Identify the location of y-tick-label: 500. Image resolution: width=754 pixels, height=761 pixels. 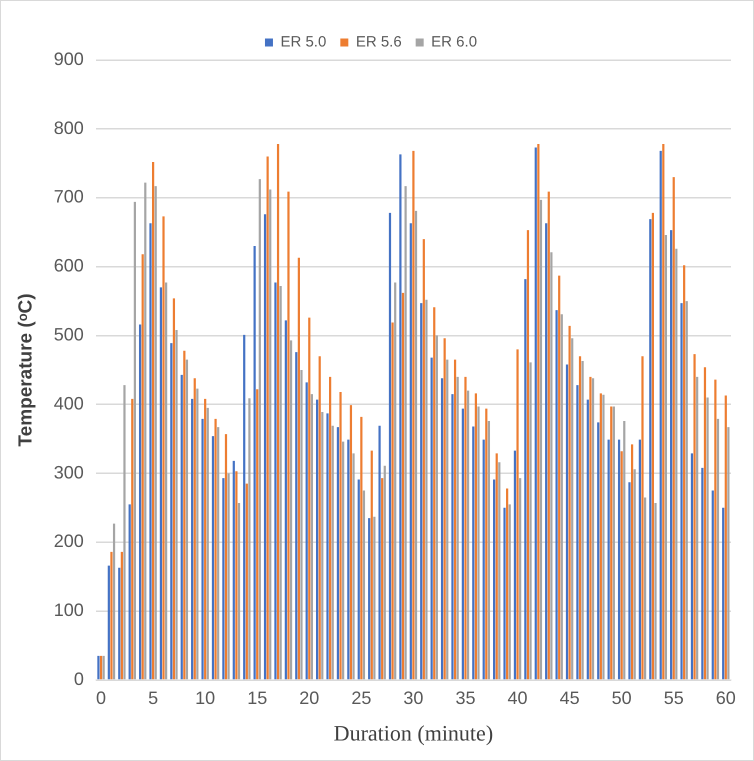
(69, 334).